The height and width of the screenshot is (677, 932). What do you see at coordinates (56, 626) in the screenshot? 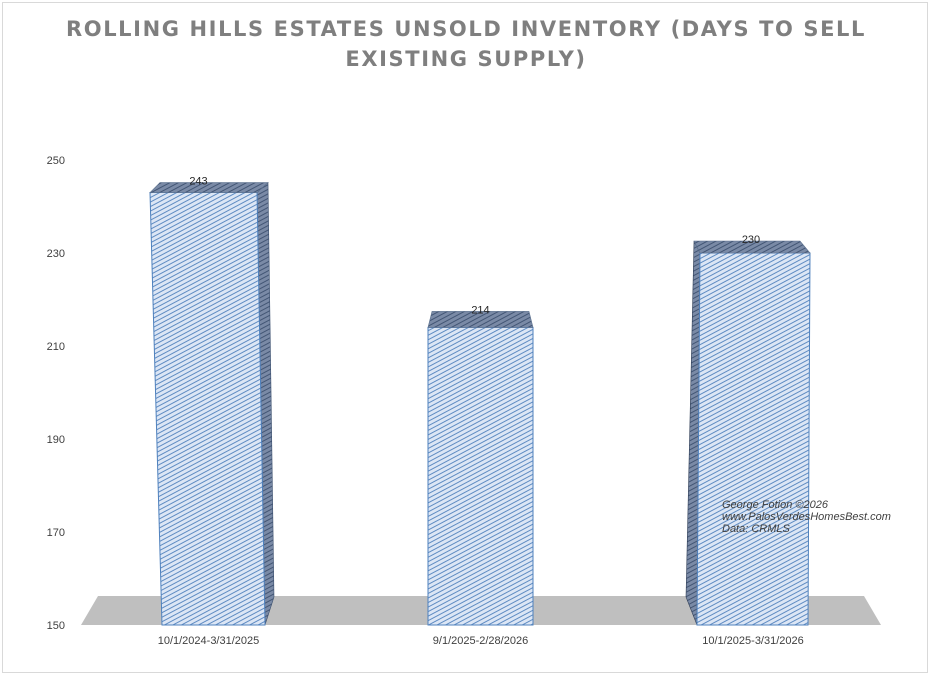
I see `y-tick-label: 150` at bounding box center [56, 626].